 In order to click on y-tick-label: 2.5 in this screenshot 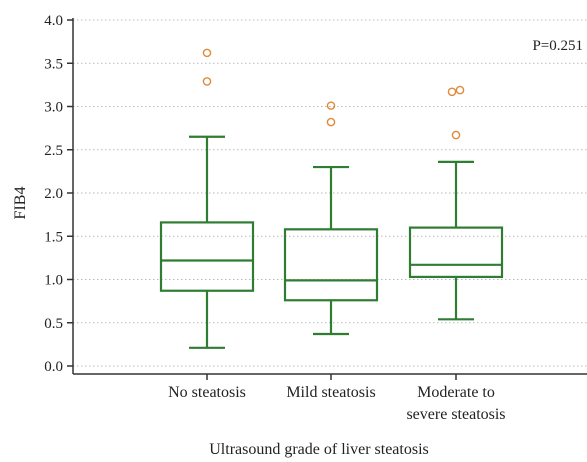, I will do `click(53, 151)`.